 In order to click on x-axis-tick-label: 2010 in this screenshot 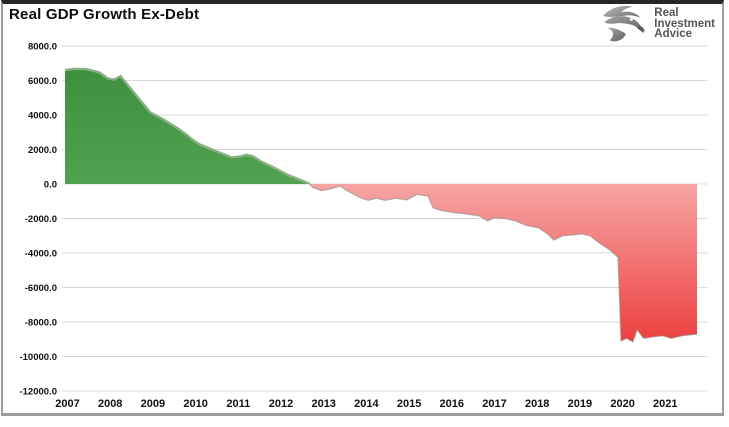, I will do `click(195, 404)`.